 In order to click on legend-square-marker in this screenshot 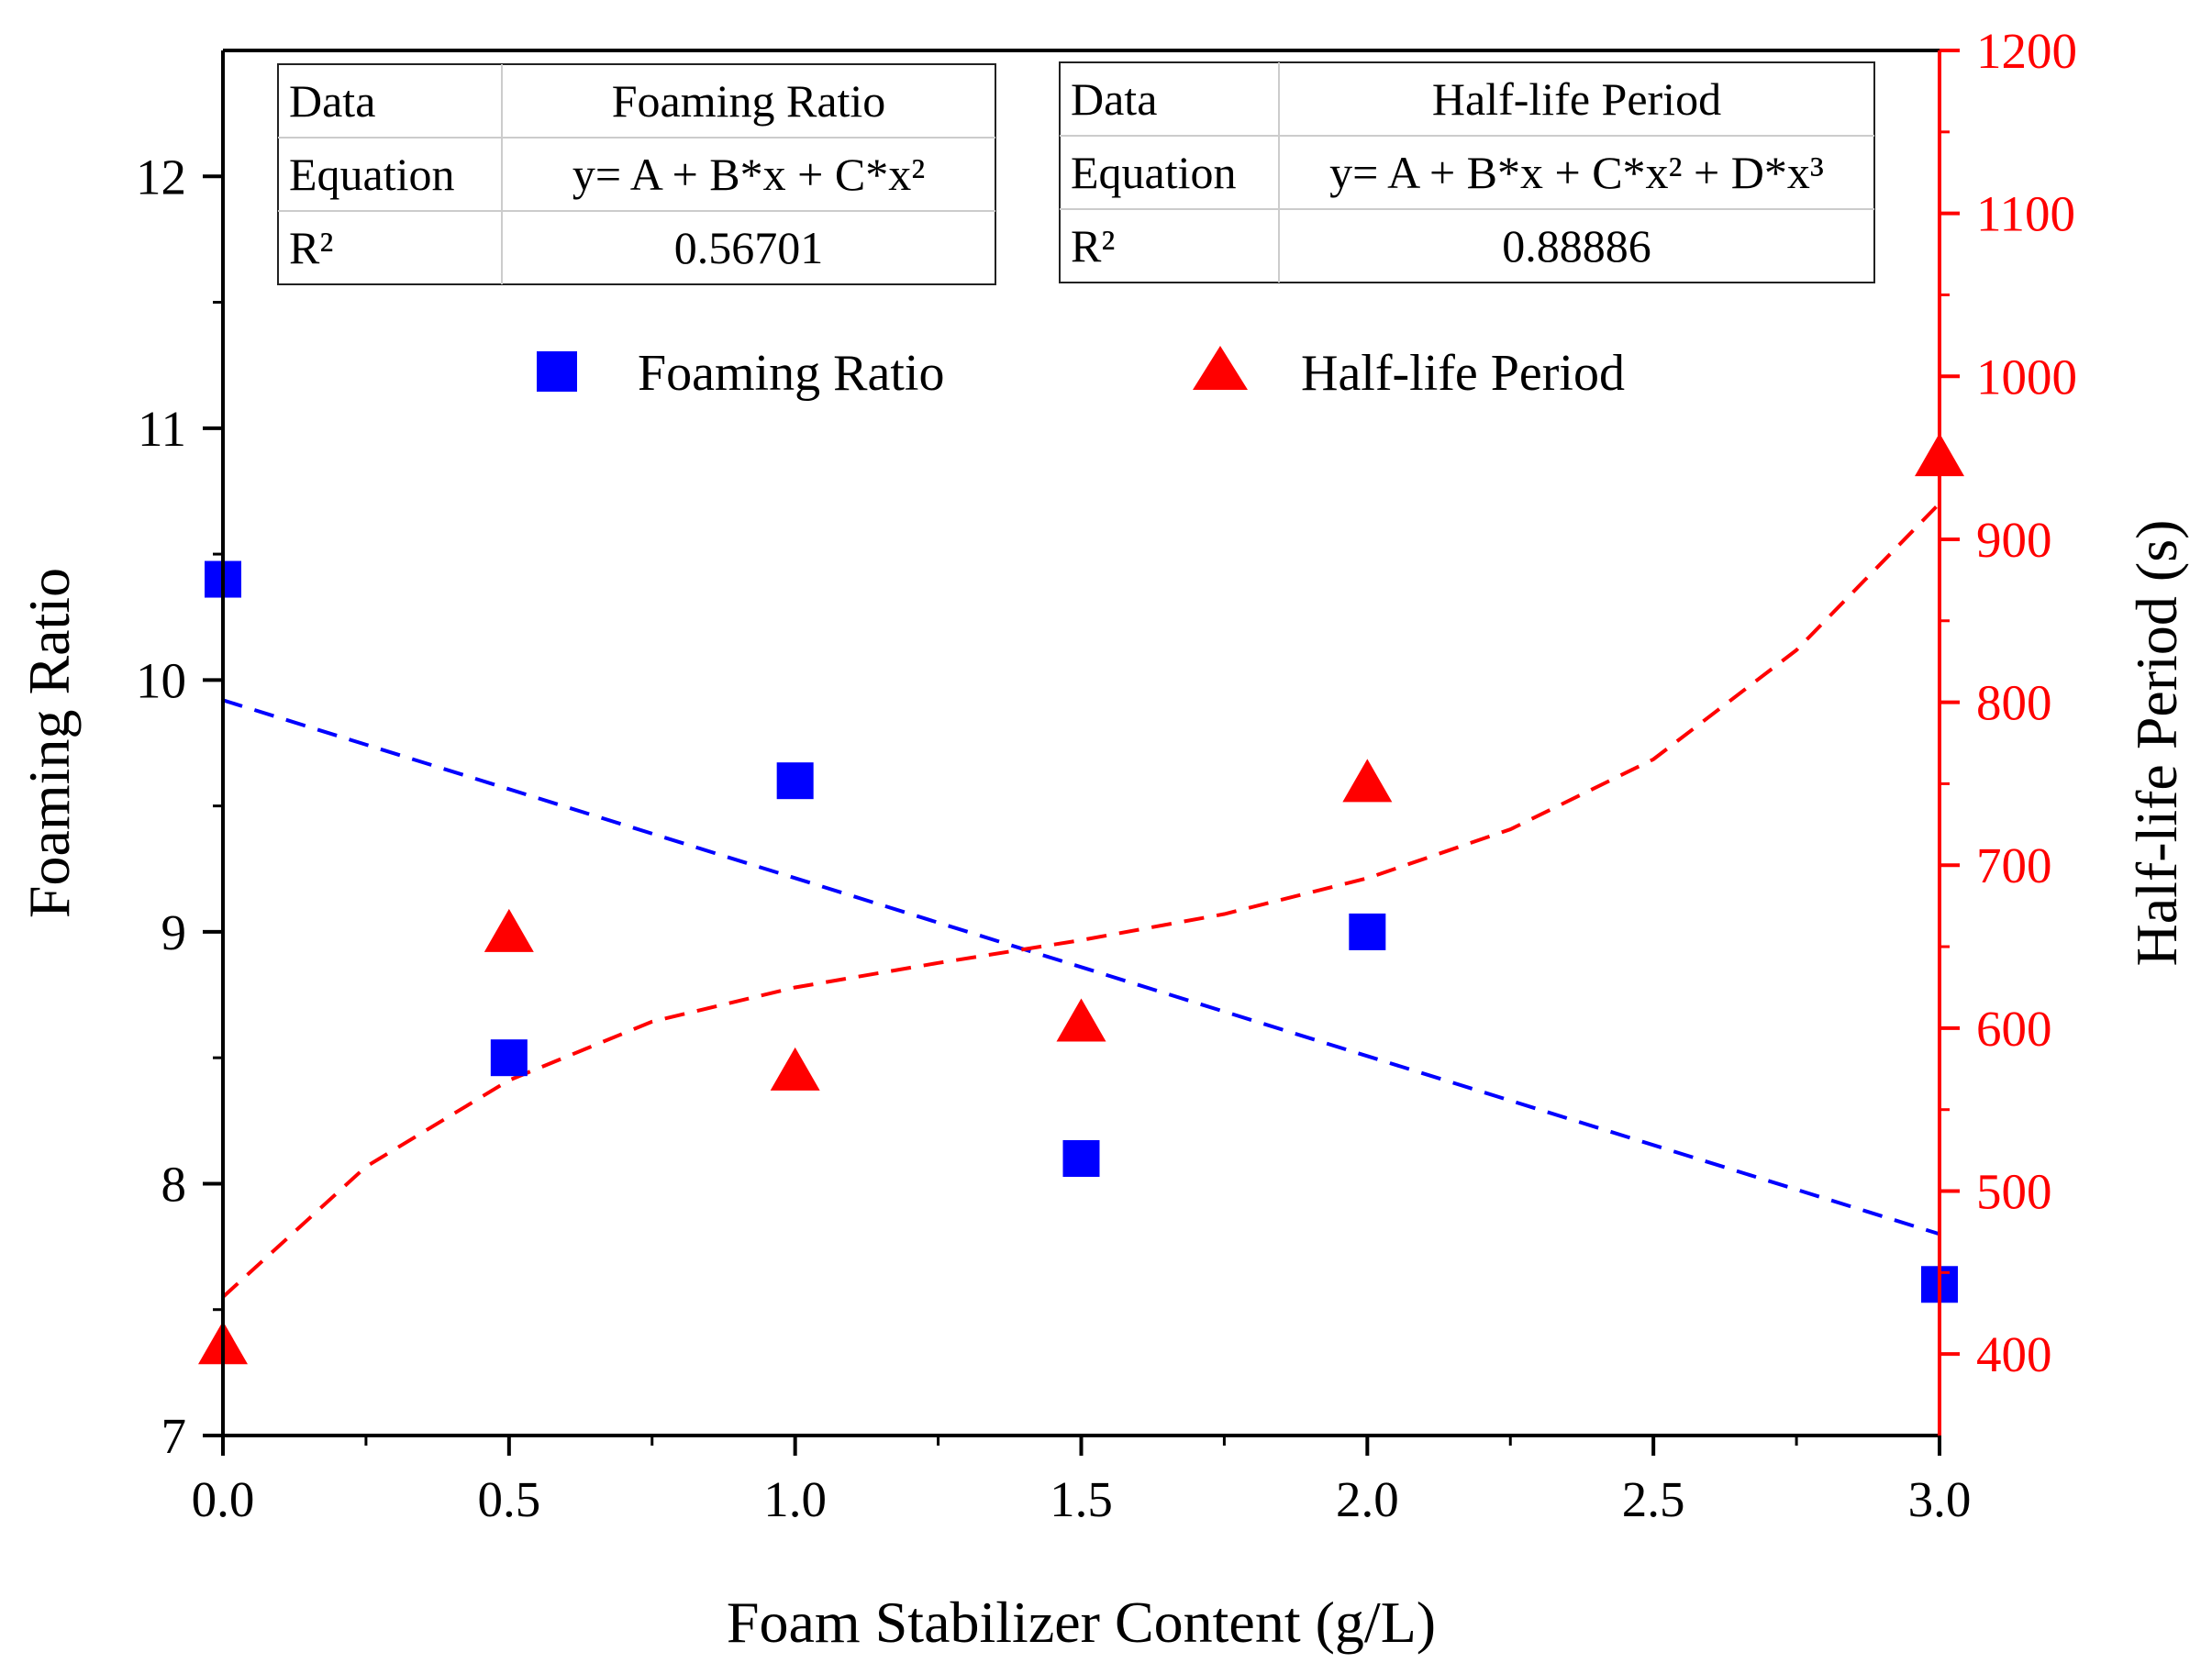, I will do `click(557, 372)`.